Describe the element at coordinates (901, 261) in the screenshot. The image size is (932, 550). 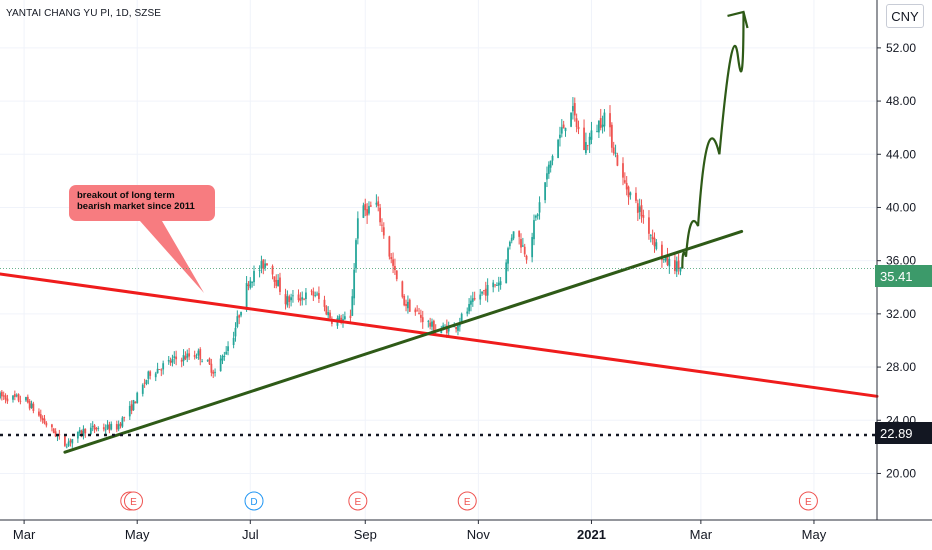
I see `y-tick-label: 36.00` at that location.